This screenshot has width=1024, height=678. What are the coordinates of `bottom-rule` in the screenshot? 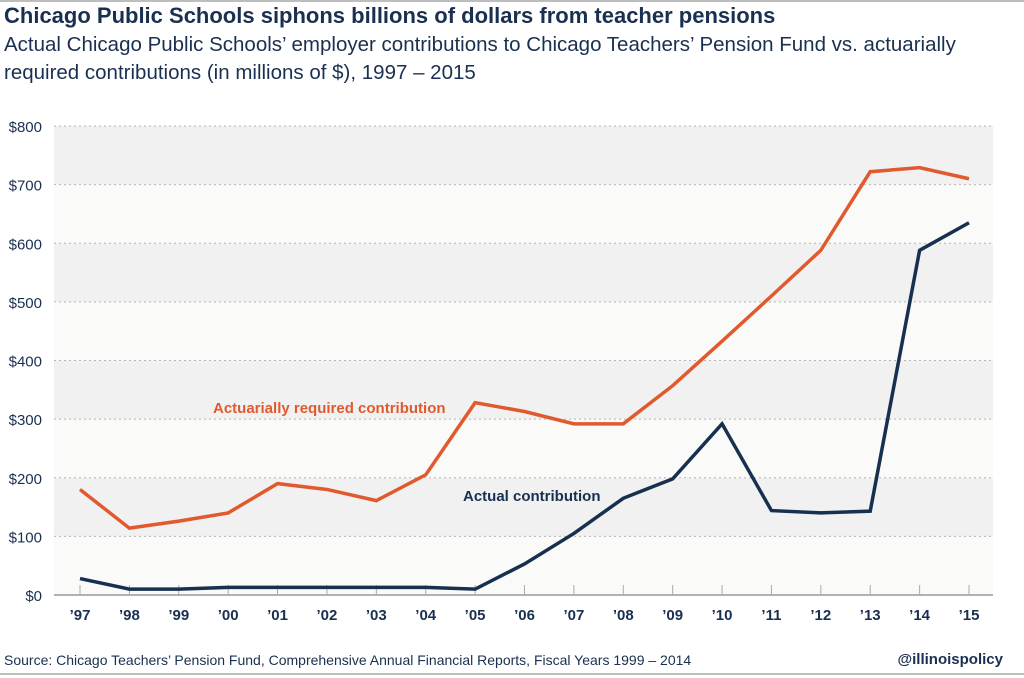 It's located at (512, 674).